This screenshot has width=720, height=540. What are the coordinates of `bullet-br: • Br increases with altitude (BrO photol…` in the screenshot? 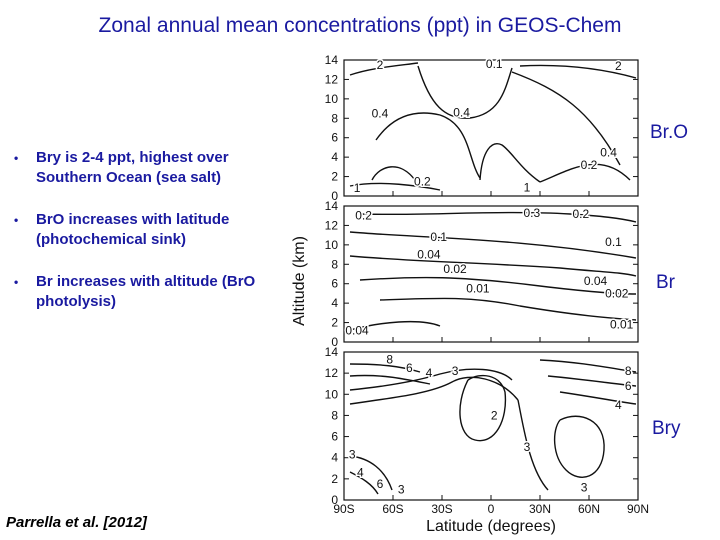 It's located at (147, 292).